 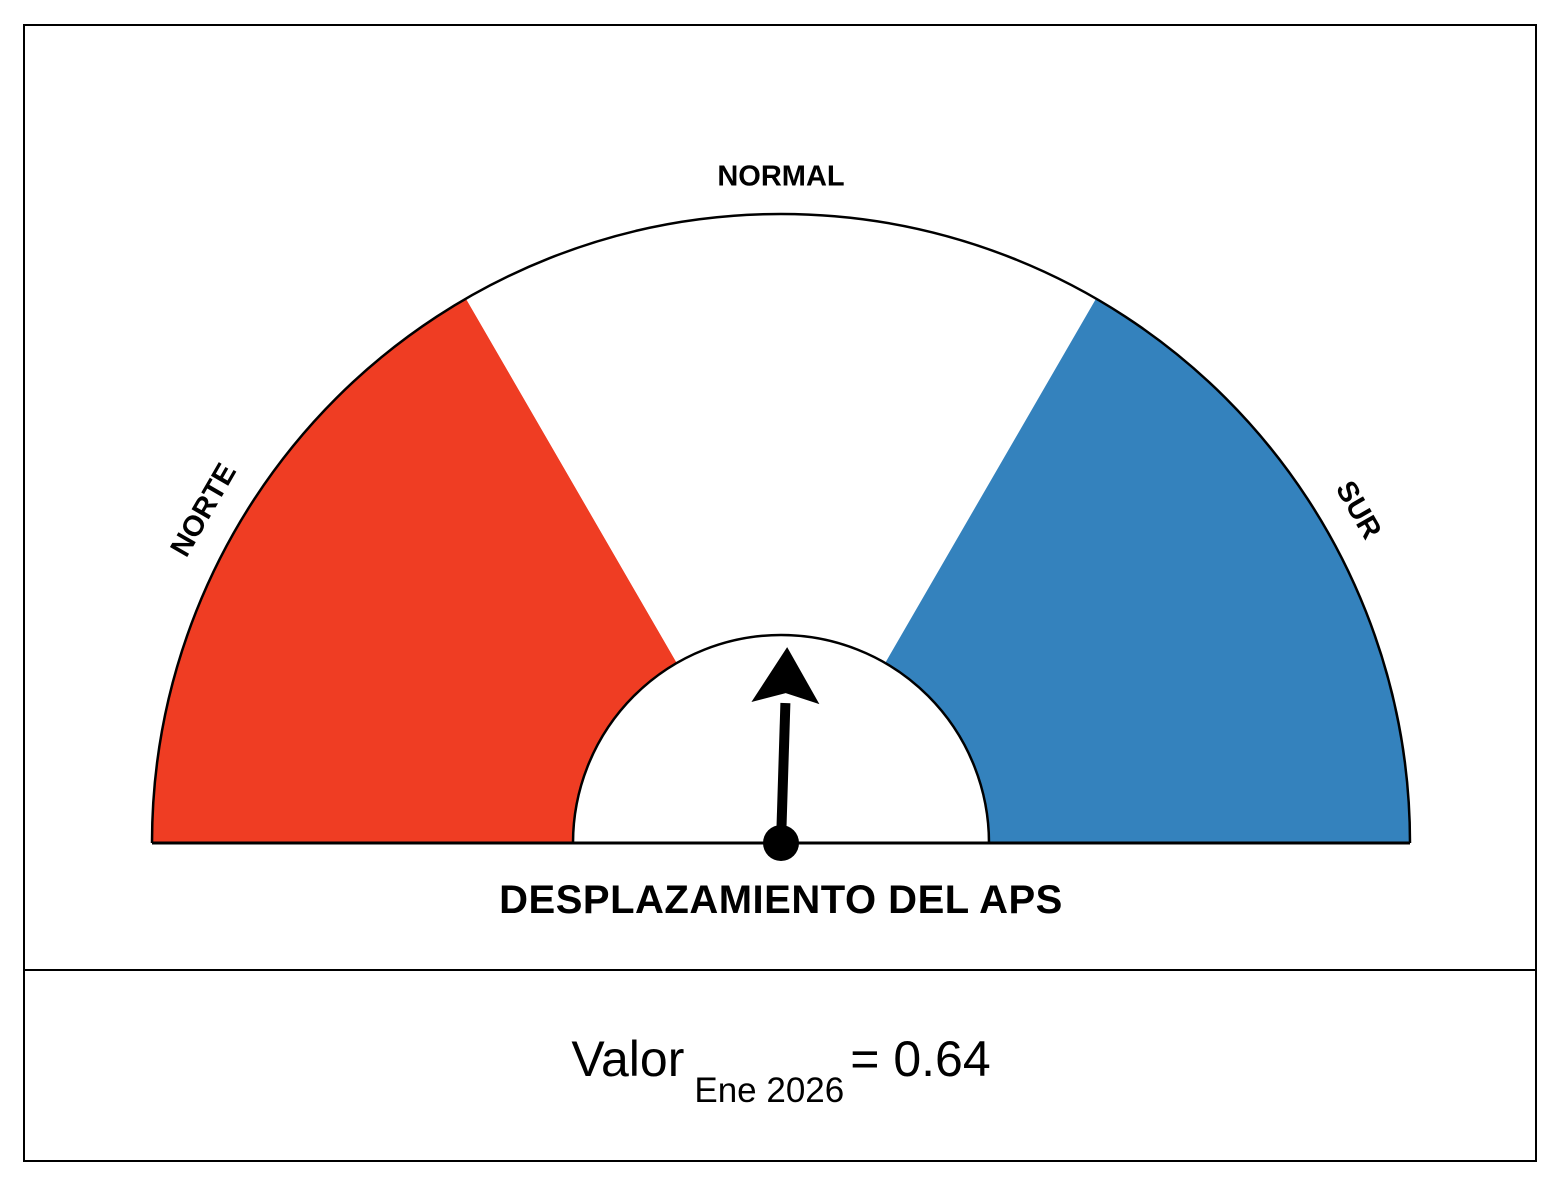 What do you see at coordinates (781, 1070) in the screenshot?
I see `value-readout: ValorEne 2026= 0.64` at bounding box center [781, 1070].